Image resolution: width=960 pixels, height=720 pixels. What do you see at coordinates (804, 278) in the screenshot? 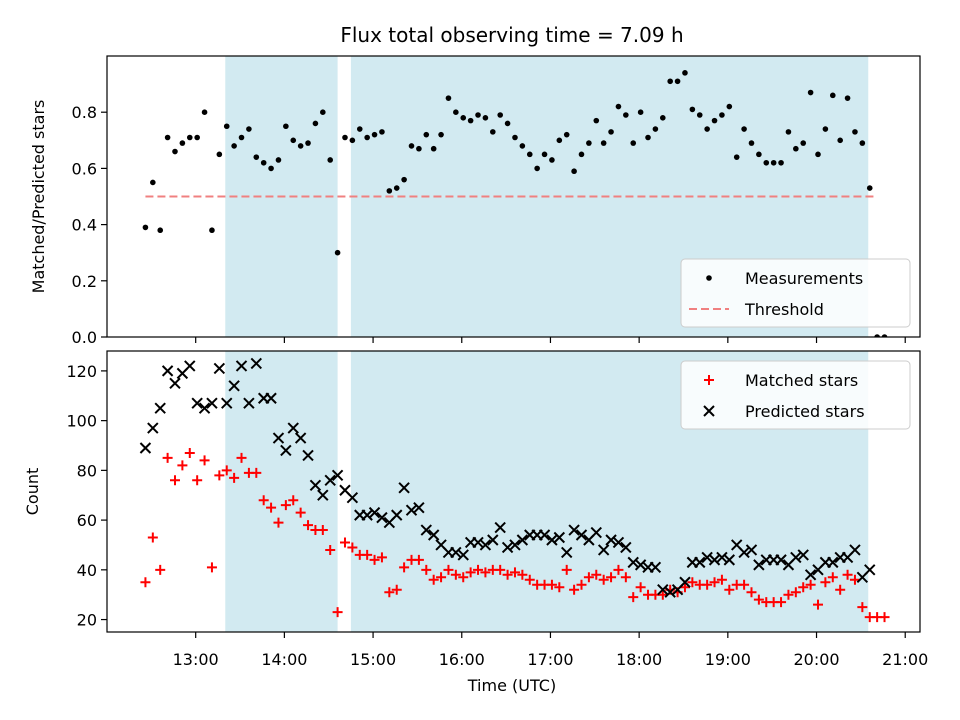
I see `legend-measurements-label: Measurements` at bounding box center [804, 278].